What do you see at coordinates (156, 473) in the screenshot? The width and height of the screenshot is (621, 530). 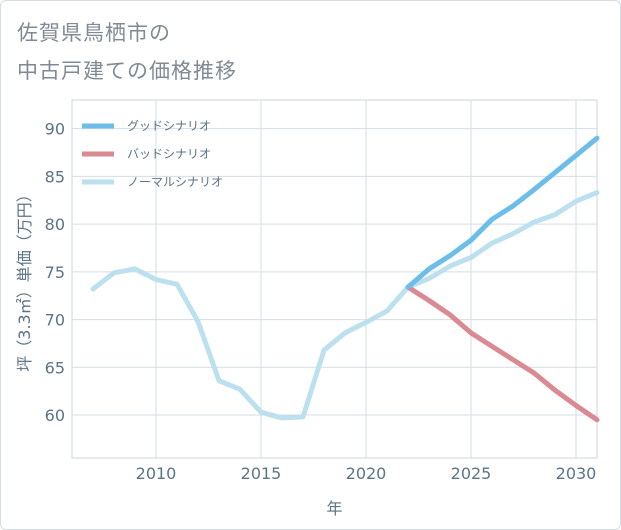 I see `x-tick-label: 2010` at bounding box center [156, 473].